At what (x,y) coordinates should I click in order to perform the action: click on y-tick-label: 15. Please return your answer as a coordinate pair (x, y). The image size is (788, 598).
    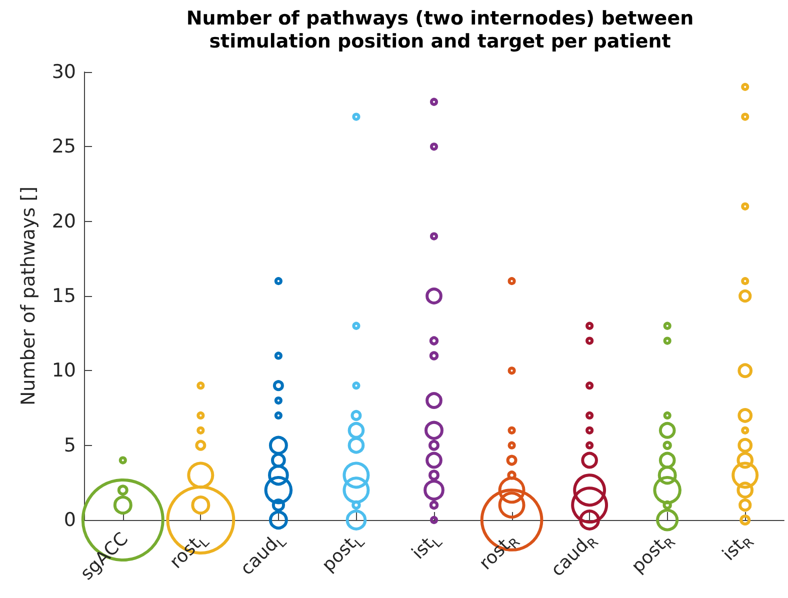
    Looking at the image, I should click on (64, 296).